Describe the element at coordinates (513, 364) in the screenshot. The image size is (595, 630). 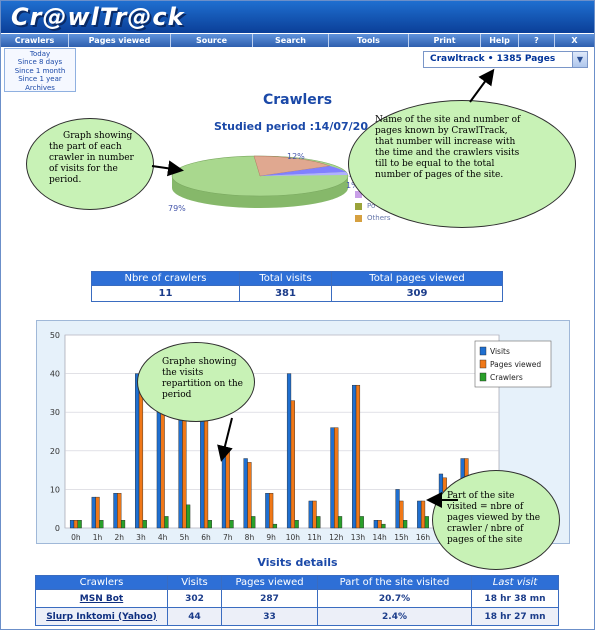
I see `bar-legend` at that location.